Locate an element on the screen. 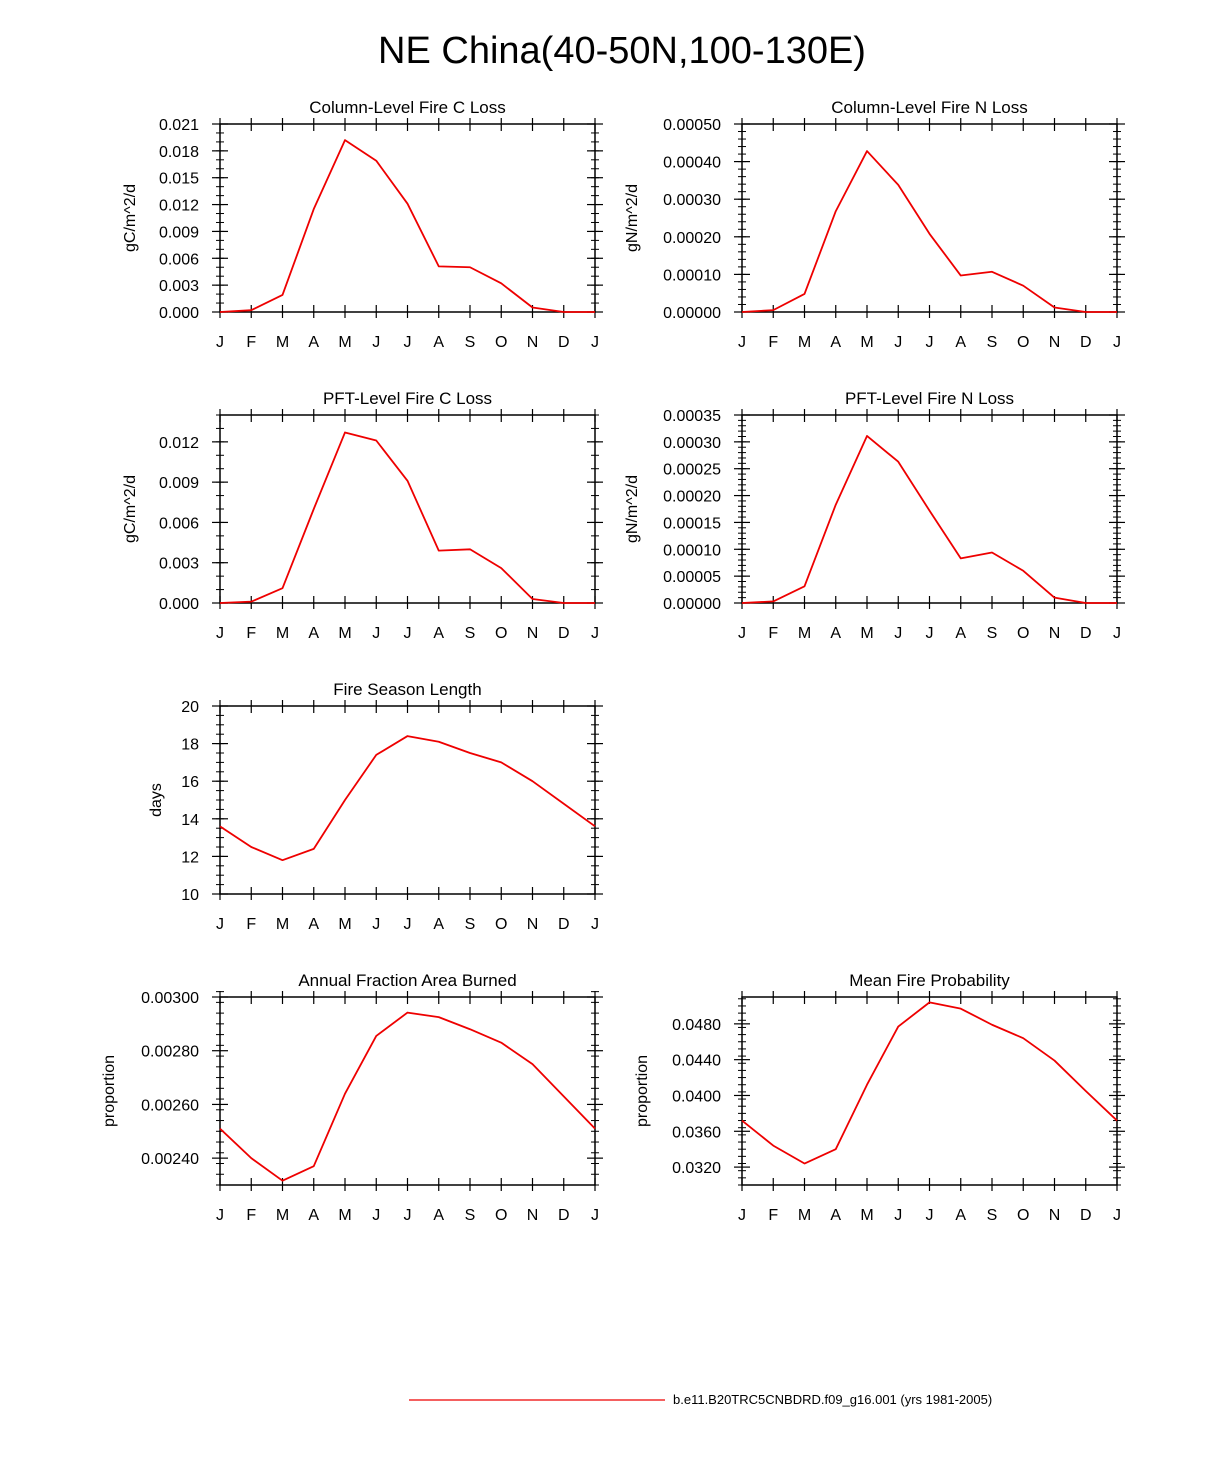  y-tick-label: 0.00300 is located at coordinates (170, 998).